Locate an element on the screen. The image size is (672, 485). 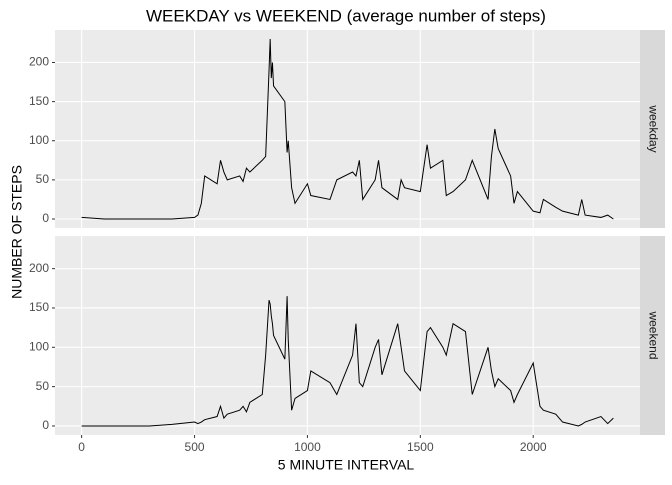
strip-label: weekday is located at coordinates (653, 128).